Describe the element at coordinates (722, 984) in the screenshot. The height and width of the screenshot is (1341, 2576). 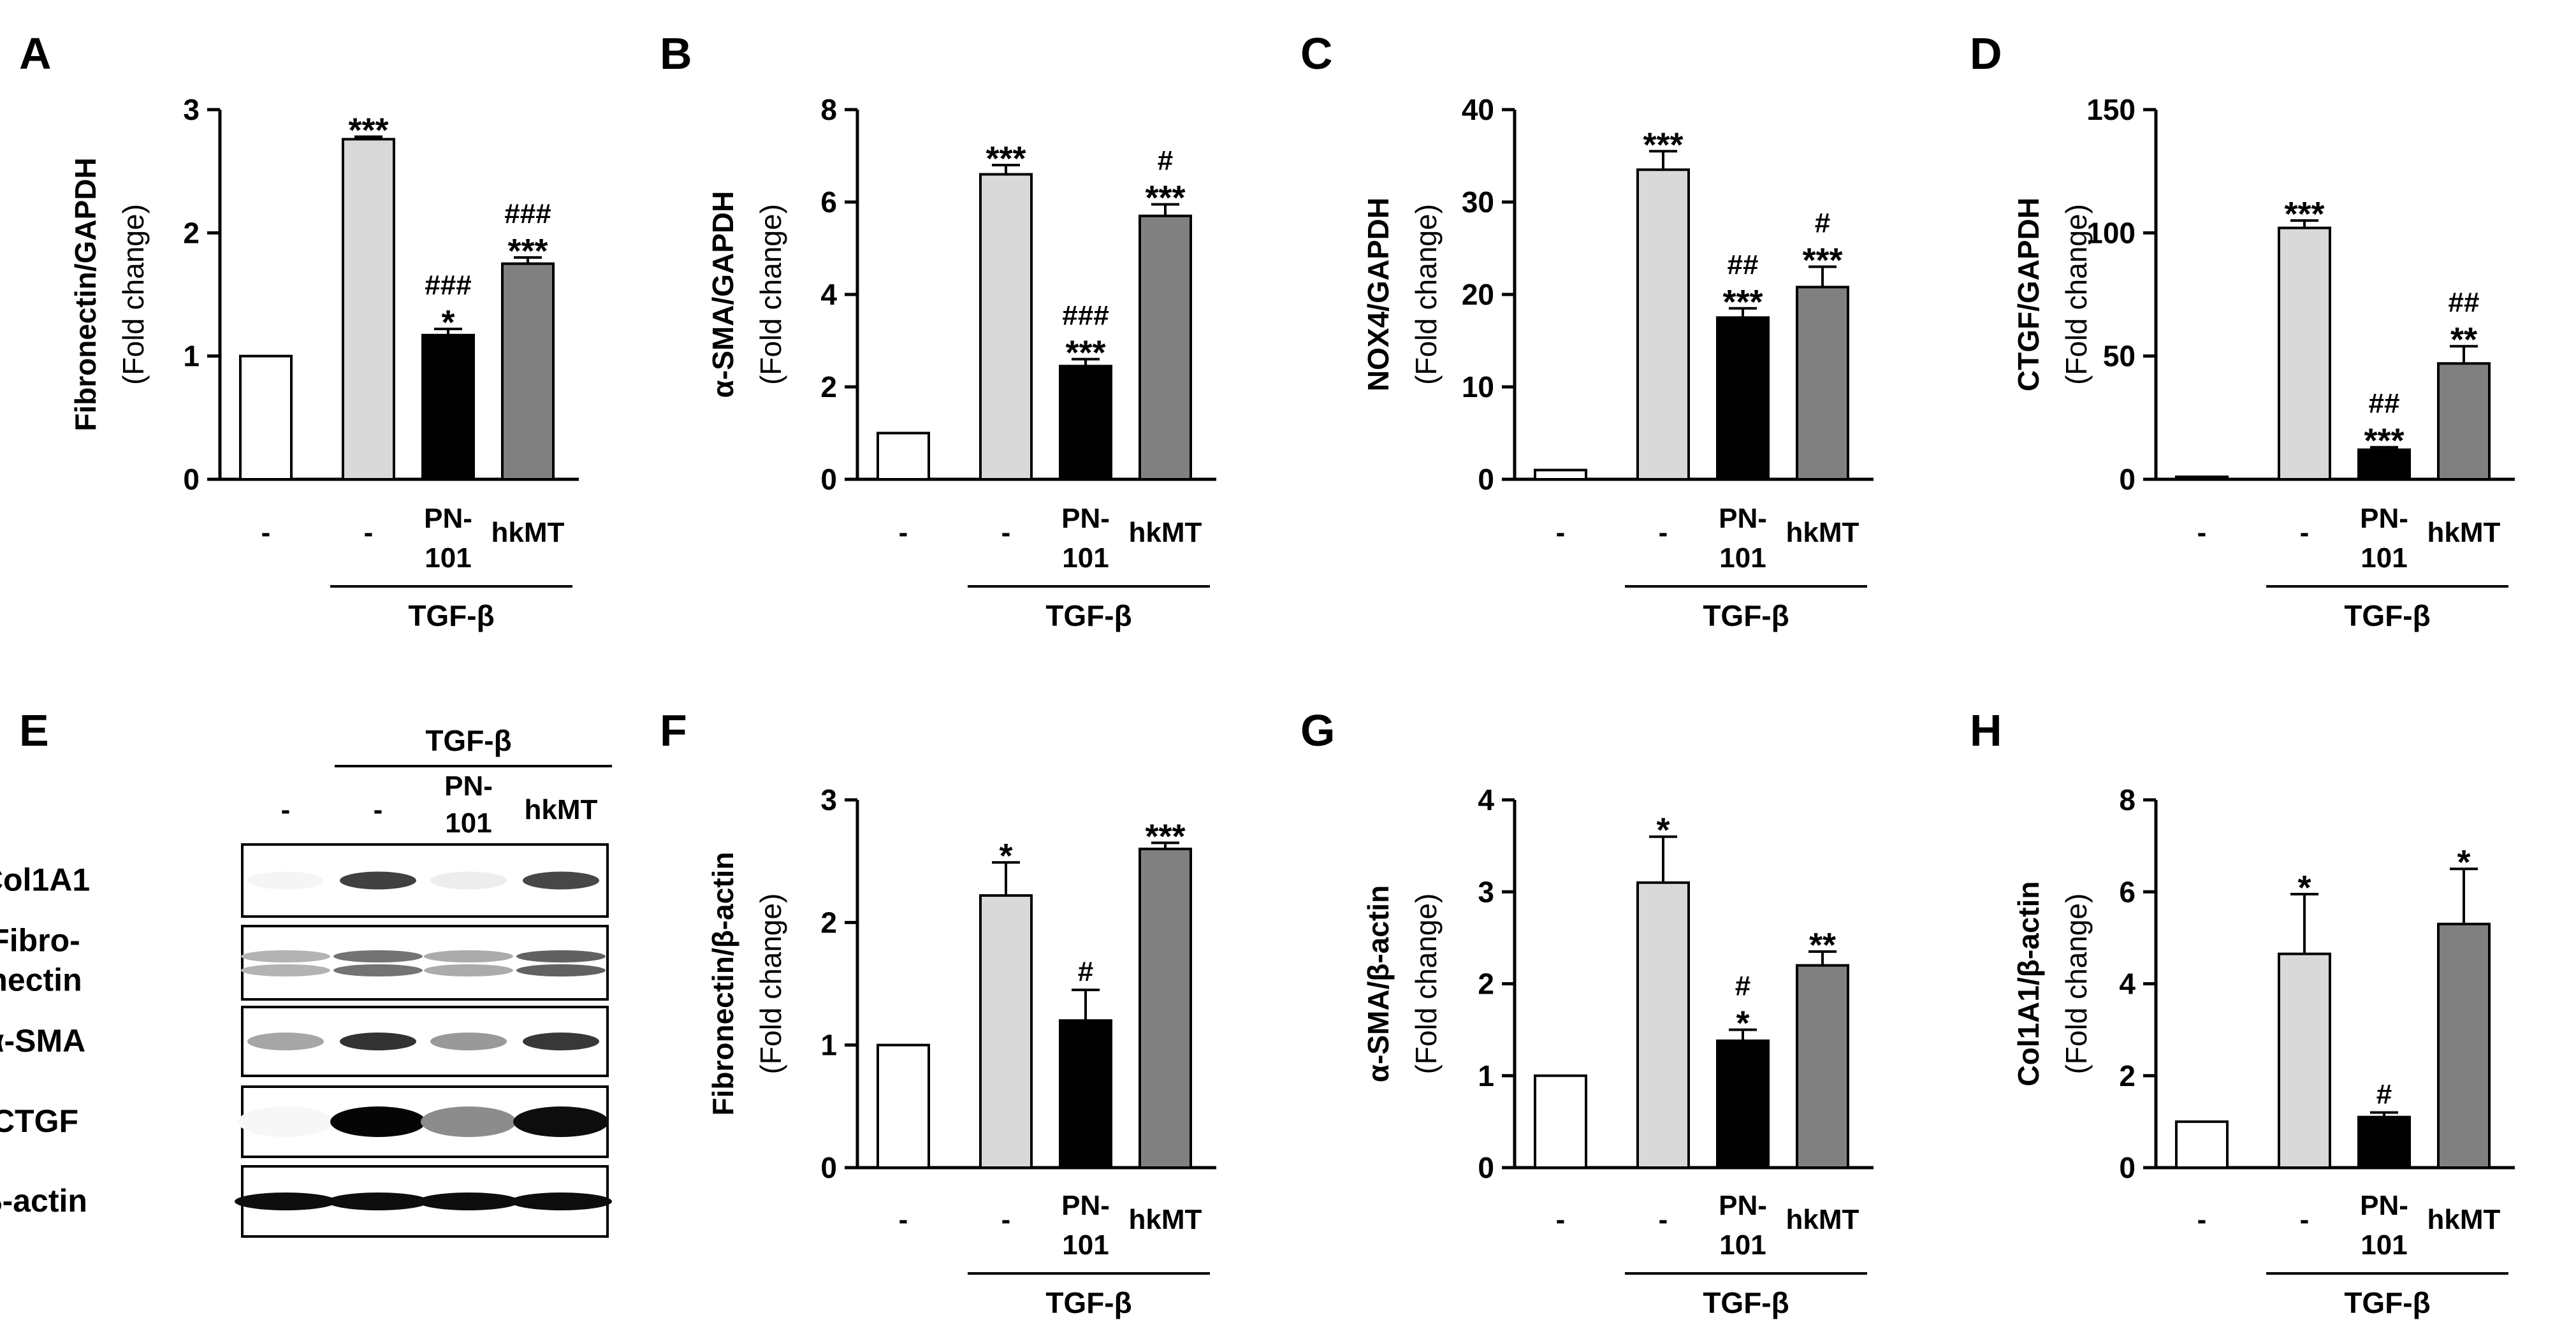
I see `y-axis-label: Fibronectin/β-actin` at that location.